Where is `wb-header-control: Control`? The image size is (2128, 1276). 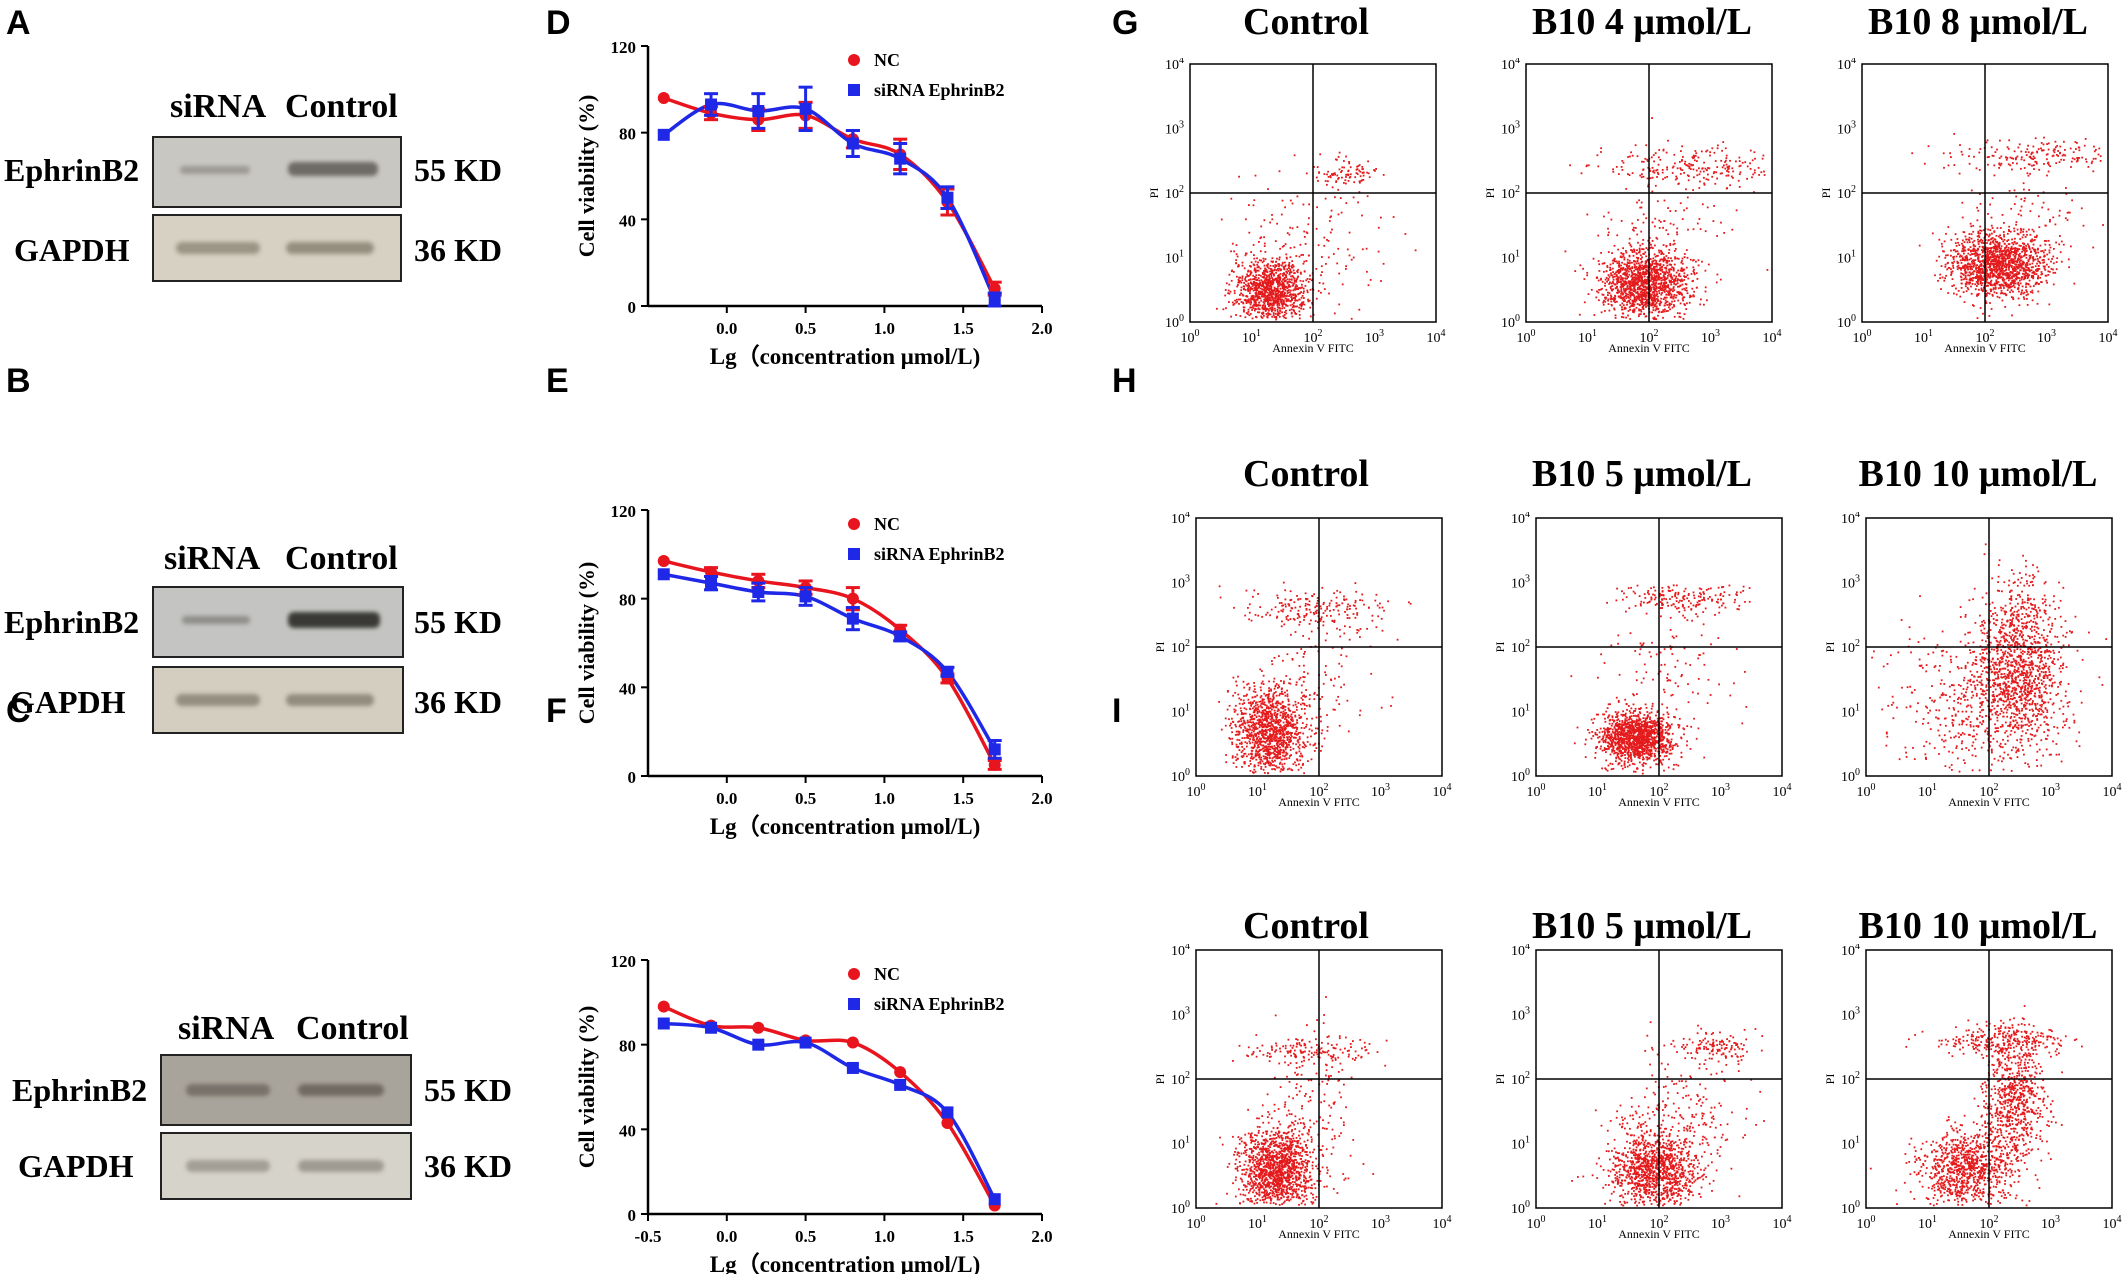
wb-header-control: Control is located at coordinates (341, 106).